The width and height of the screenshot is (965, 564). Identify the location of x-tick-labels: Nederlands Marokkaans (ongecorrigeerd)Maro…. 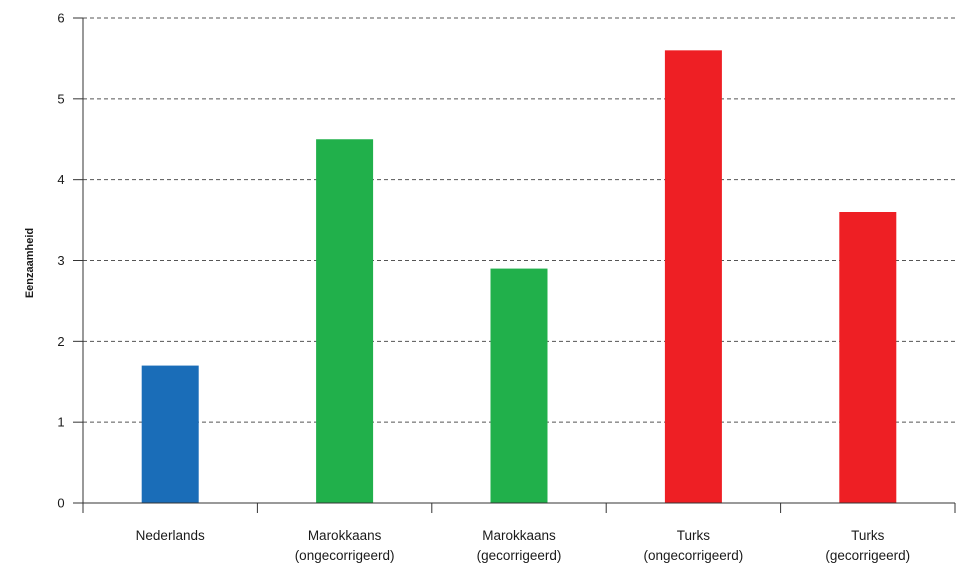
(523, 545).